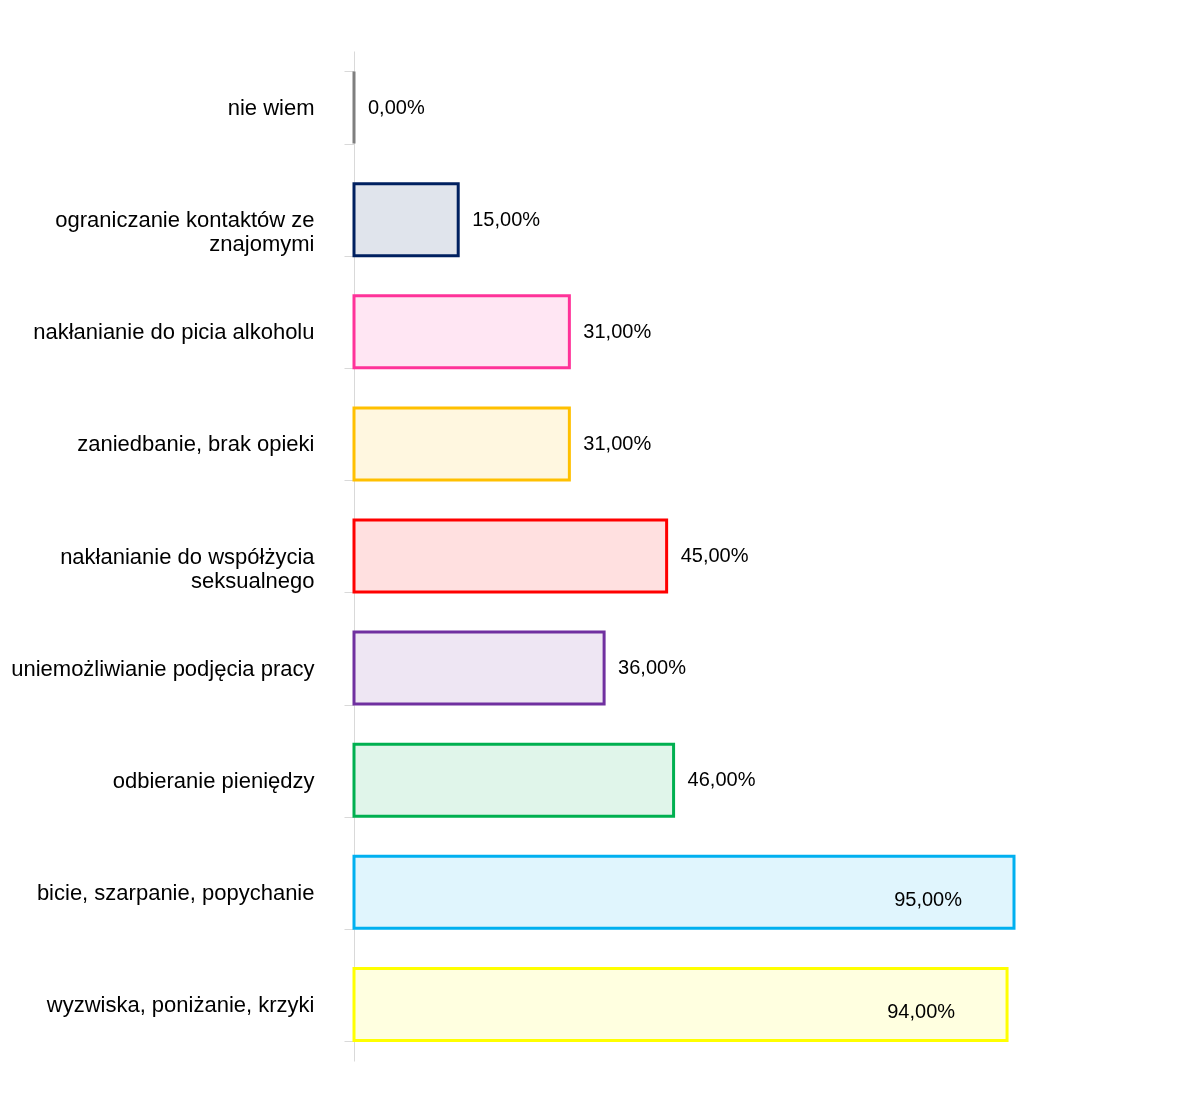 The height and width of the screenshot is (1119, 1204). I want to click on data-label: 36,00%, so click(652, 667).